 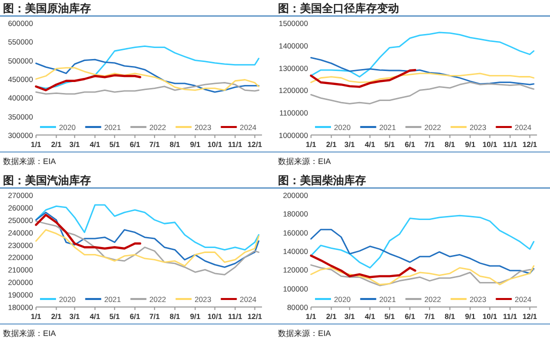 I want to click on chart-title: 图：美国柴油库存, so click(x=322, y=180).